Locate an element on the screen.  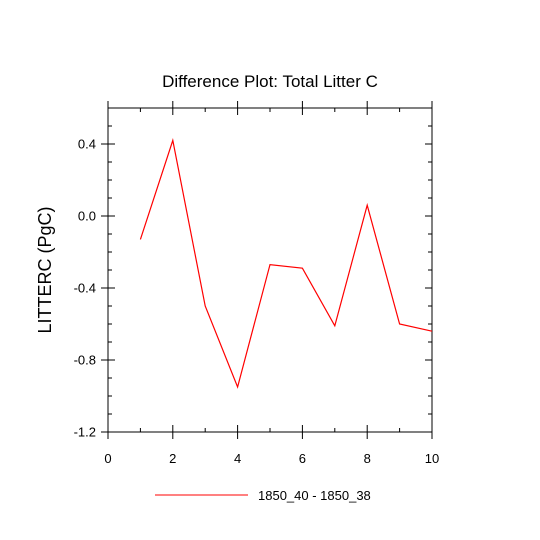
x-tick-label: 10 is located at coordinates (432, 458).